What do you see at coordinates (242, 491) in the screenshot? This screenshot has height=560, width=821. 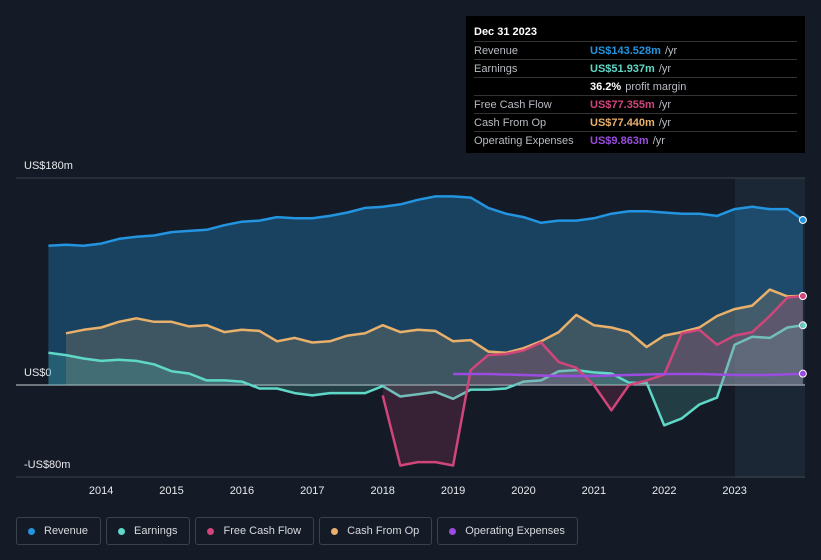 I see `x-tick-label: 2016` at bounding box center [242, 491].